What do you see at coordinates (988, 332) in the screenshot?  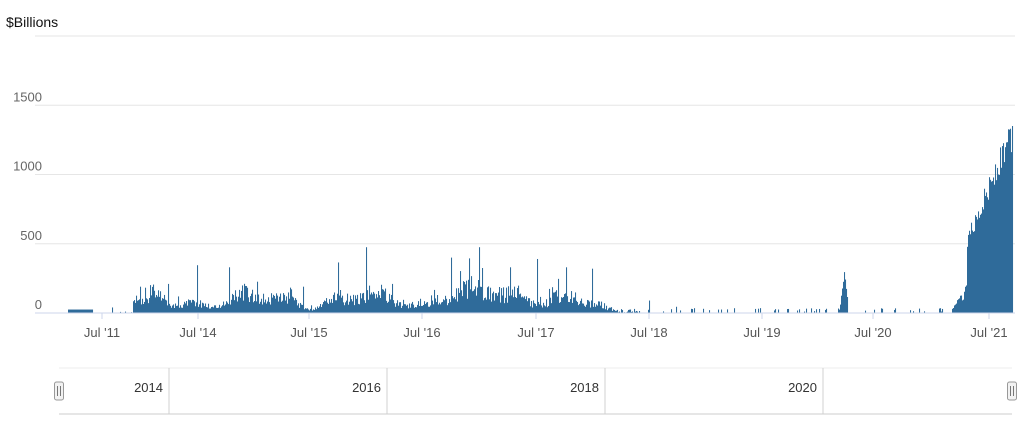 I see `x-tick-label: Jul '21` at bounding box center [988, 332].